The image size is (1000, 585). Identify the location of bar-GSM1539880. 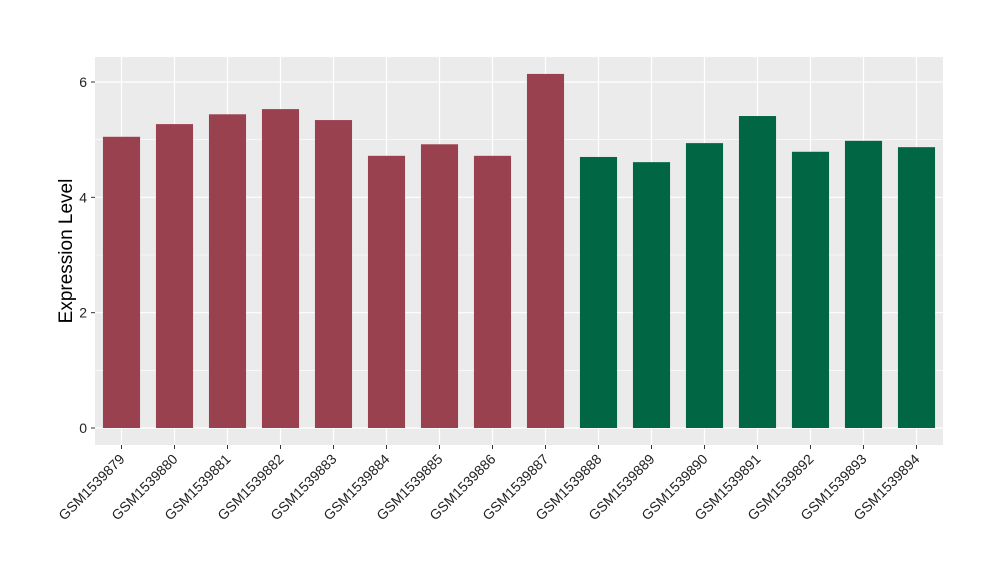
(174, 276).